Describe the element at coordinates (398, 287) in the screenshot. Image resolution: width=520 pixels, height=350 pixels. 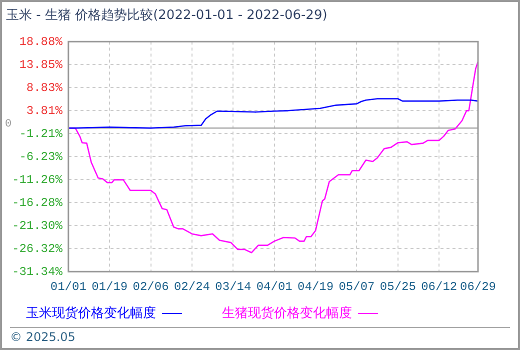
I see `x-tick-label: 05/25` at that location.